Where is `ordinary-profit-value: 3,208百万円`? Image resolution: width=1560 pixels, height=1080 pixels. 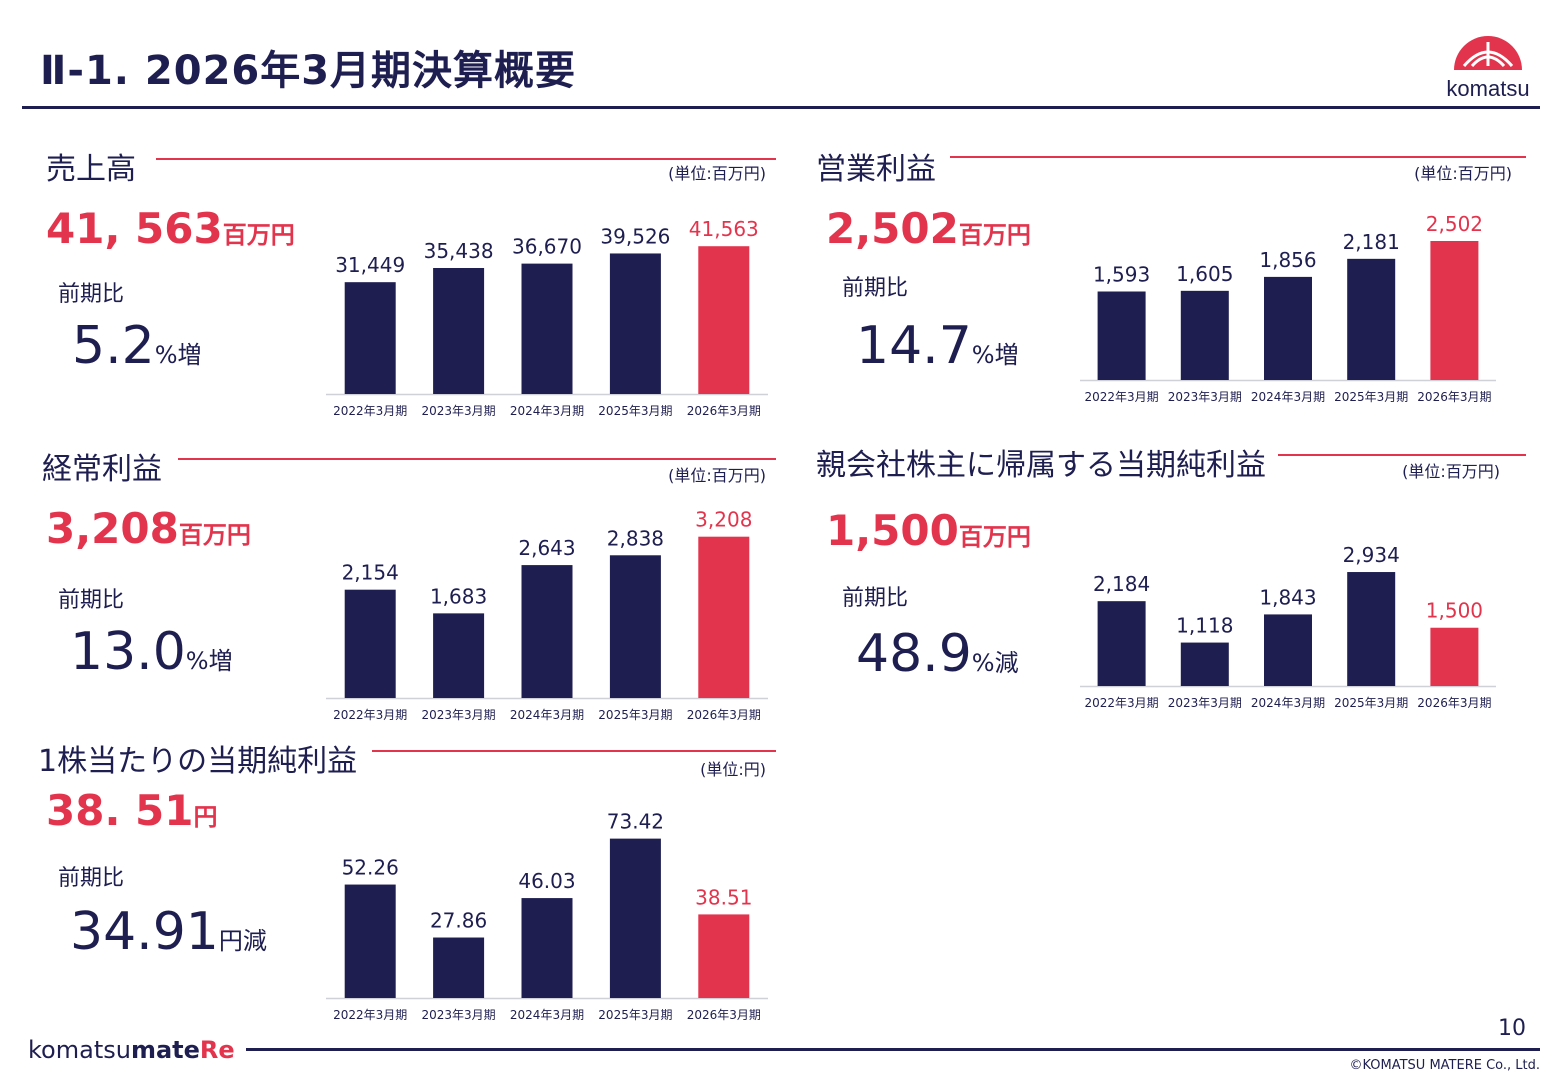 ordinary-profit-value: 3,208百万円 is located at coordinates (148, 528).